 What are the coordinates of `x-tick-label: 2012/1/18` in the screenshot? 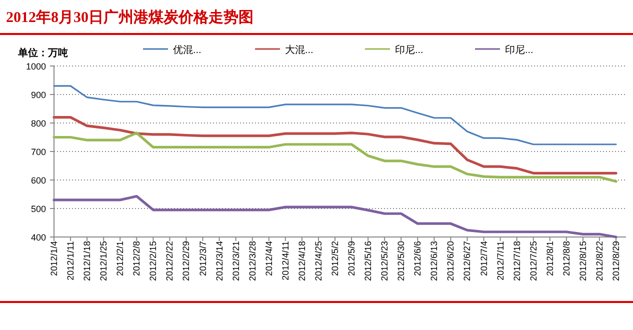 It's located at (87, 261).